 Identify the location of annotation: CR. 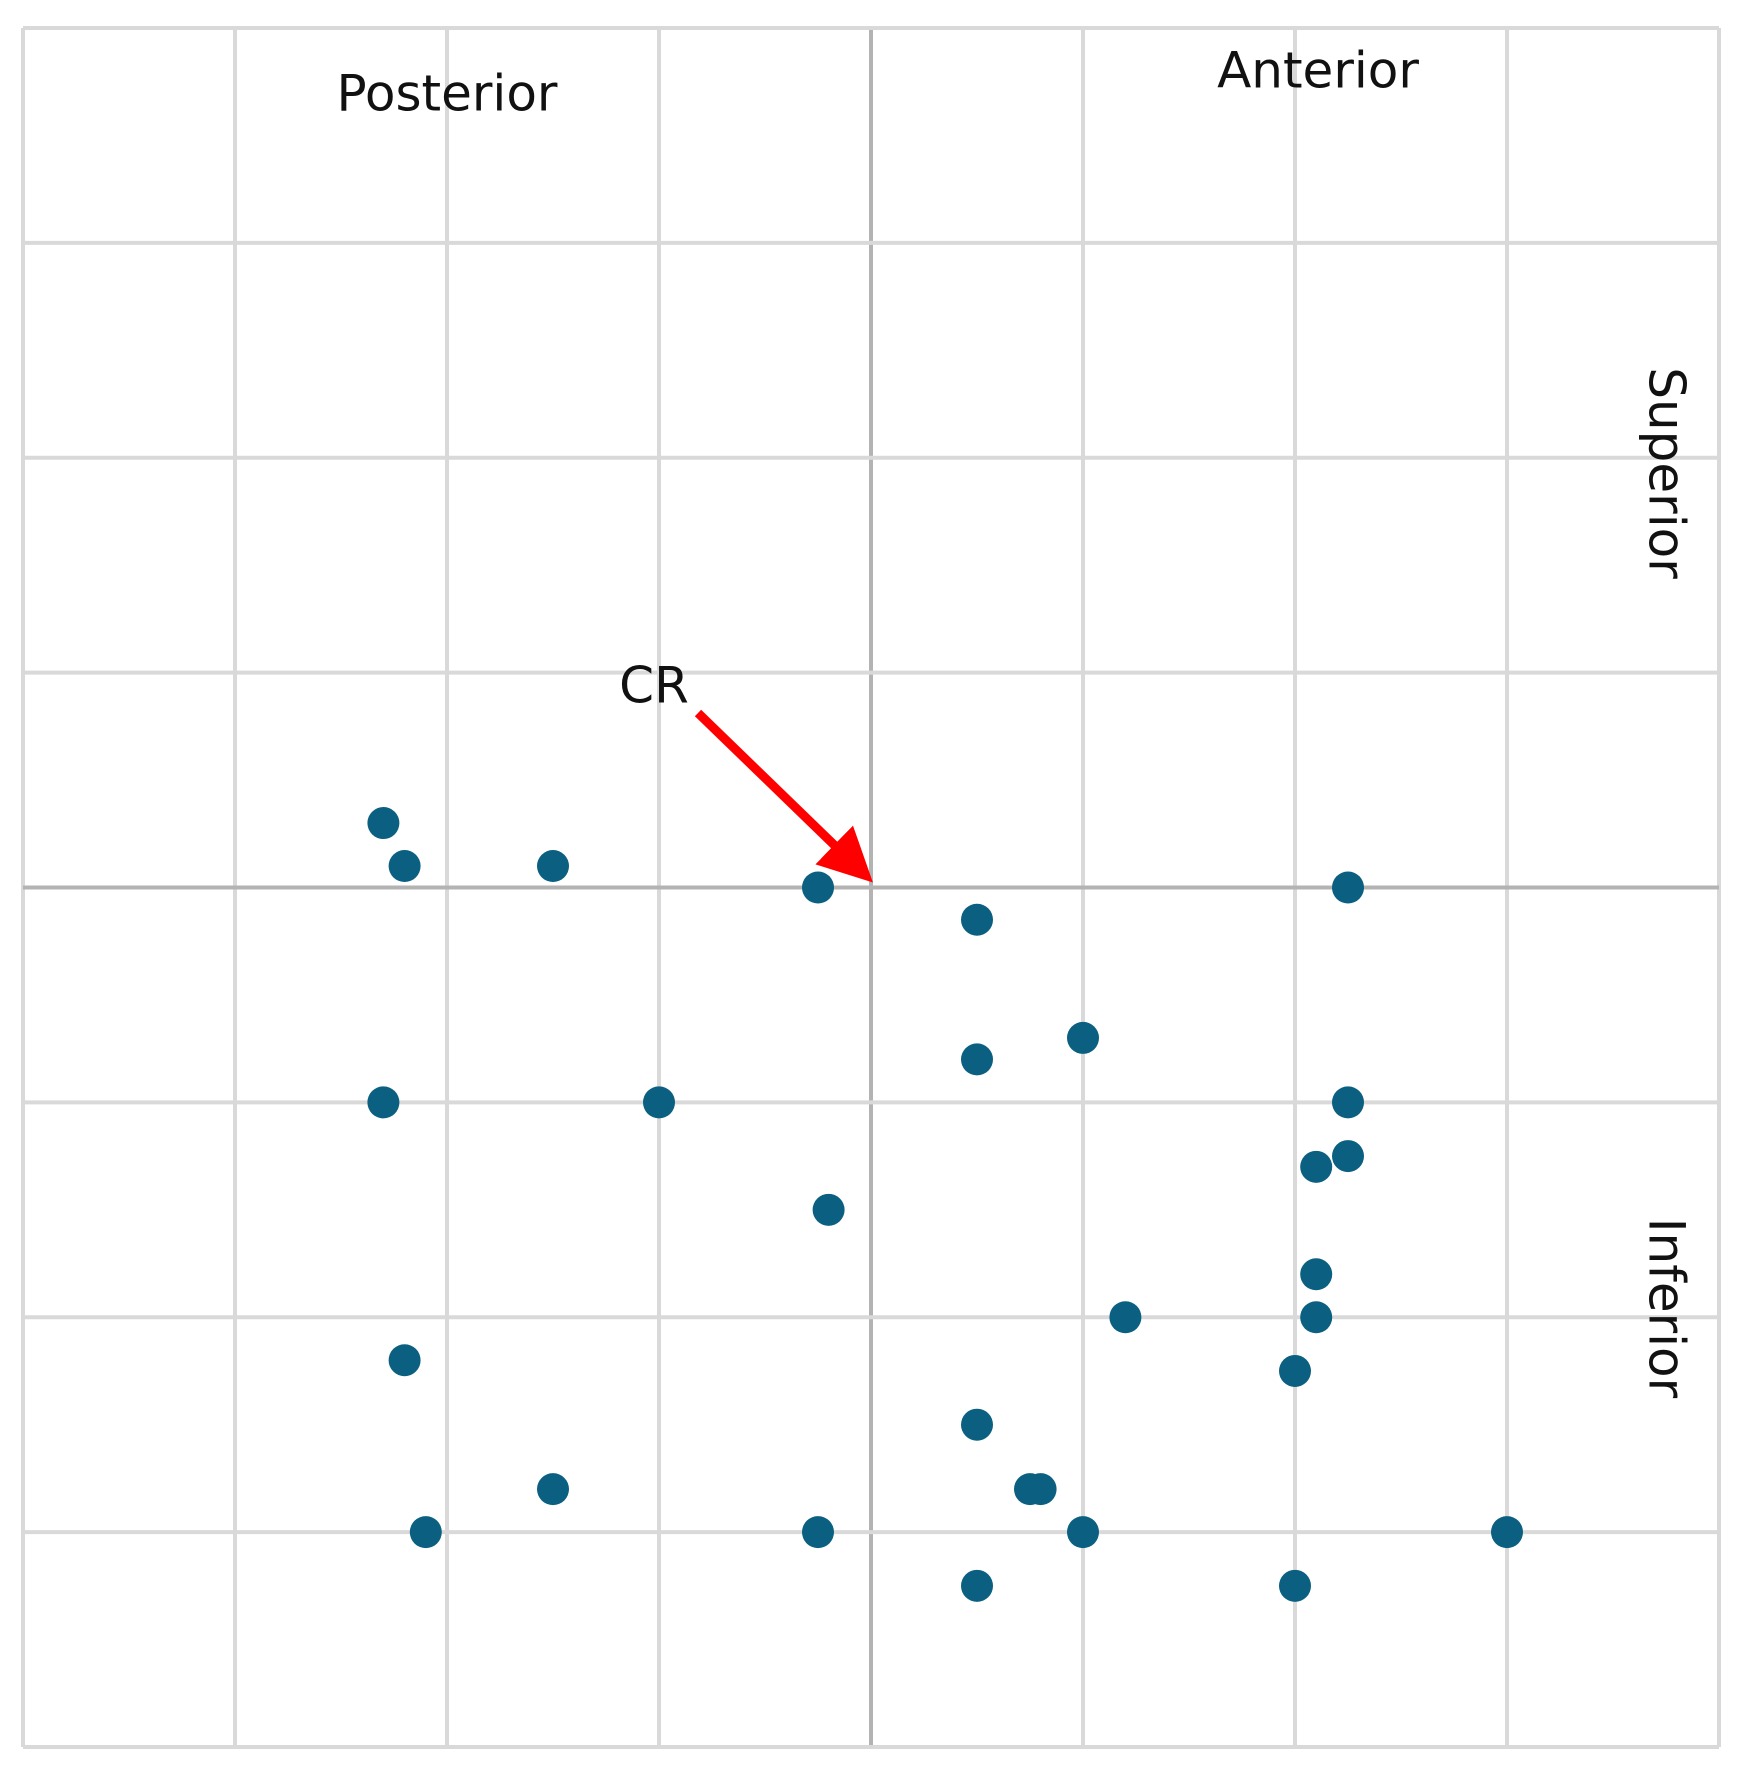
(654, 686).